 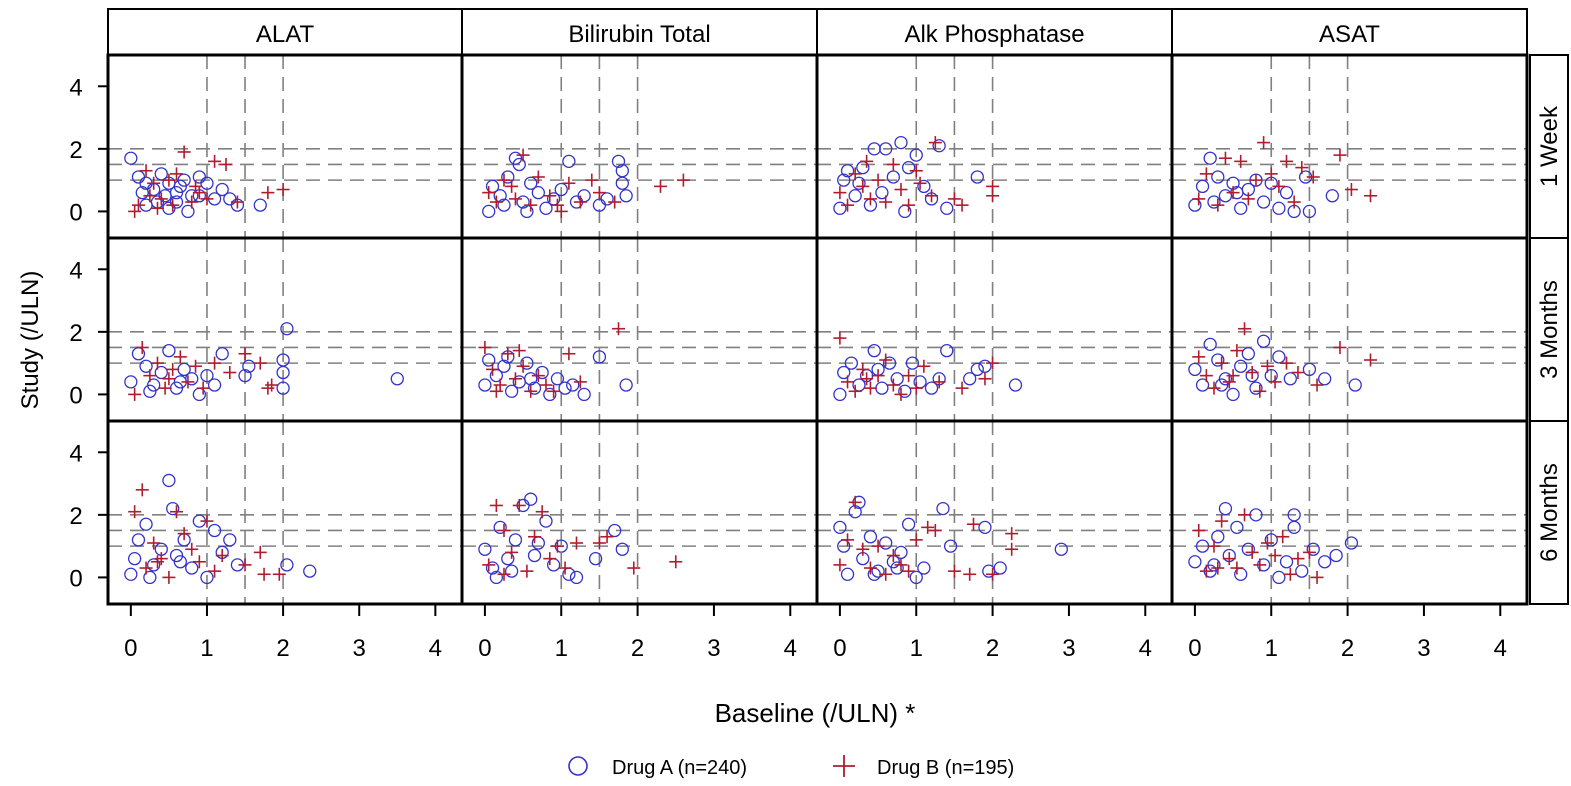 What do you see at coordinates (994, 146) in the screenshot?
I see `panel-alk-phosphatase-1-week` at bounding box center [994, 146].